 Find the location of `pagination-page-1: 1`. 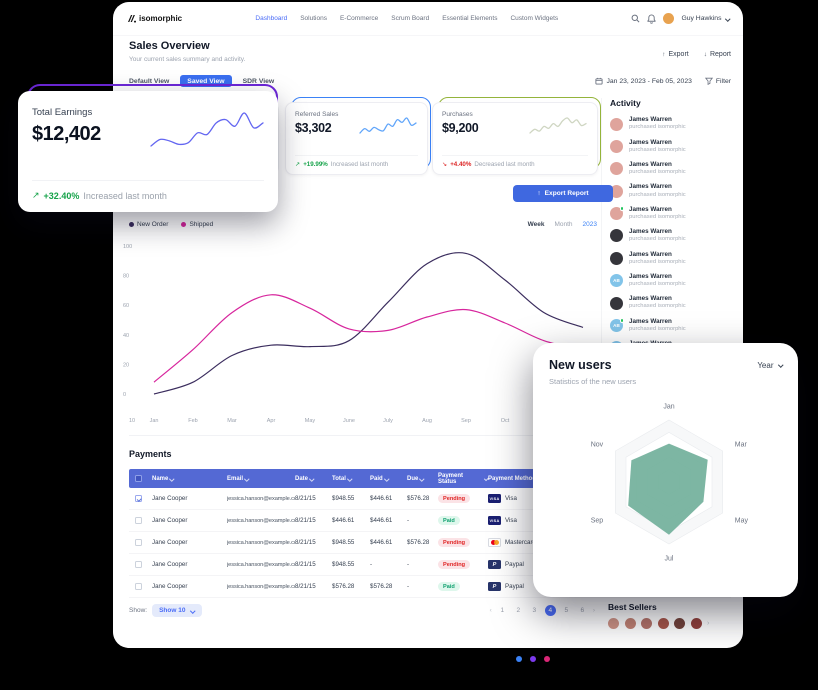

pagination-page-1: 1 is located at coordinates (502, 610).